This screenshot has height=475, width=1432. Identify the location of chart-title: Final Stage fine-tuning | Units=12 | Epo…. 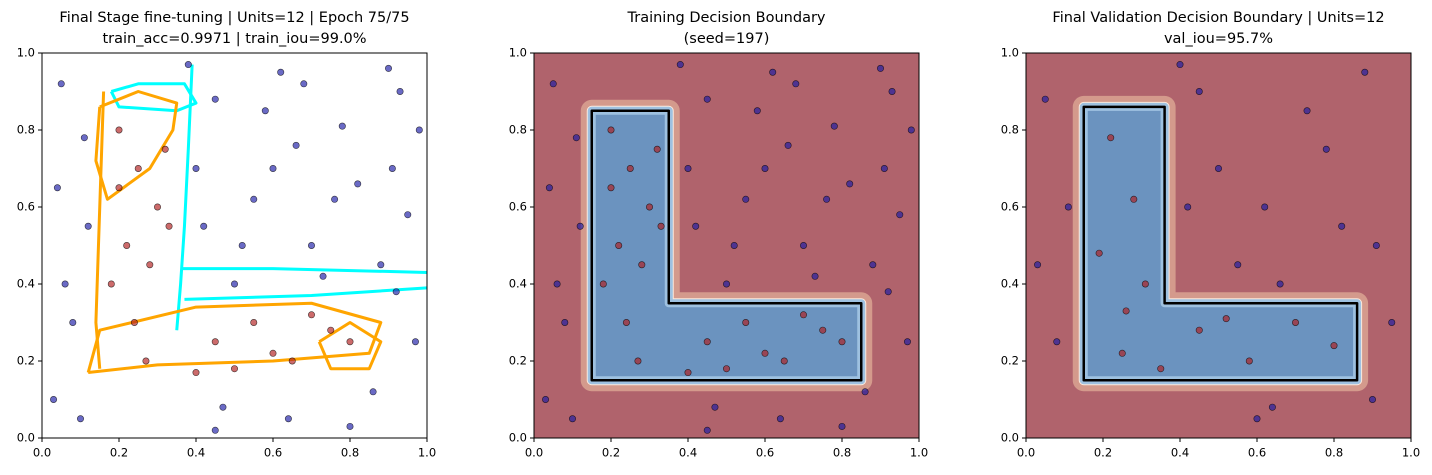
(234, 18).